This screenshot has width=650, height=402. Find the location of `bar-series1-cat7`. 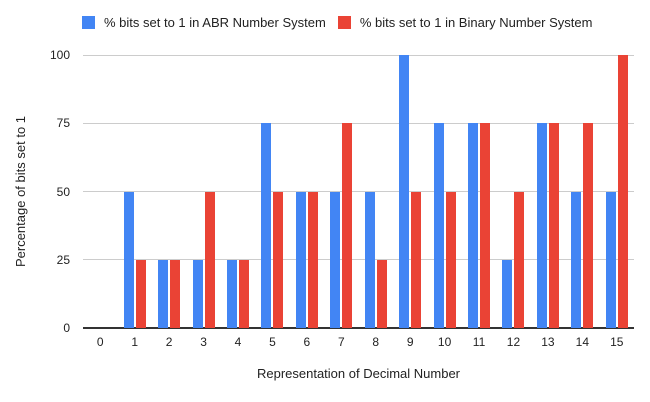

bar-series1-cat7 is located at coordinates (347, 225).